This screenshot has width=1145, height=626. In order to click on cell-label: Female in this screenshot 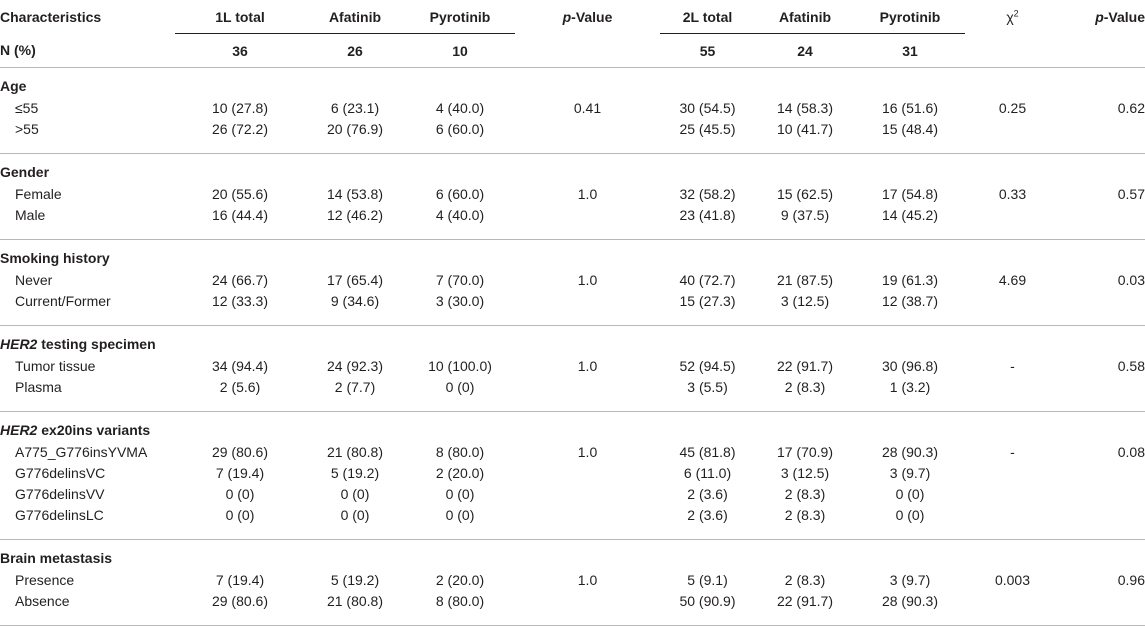, I will do `click(38, 194)`.